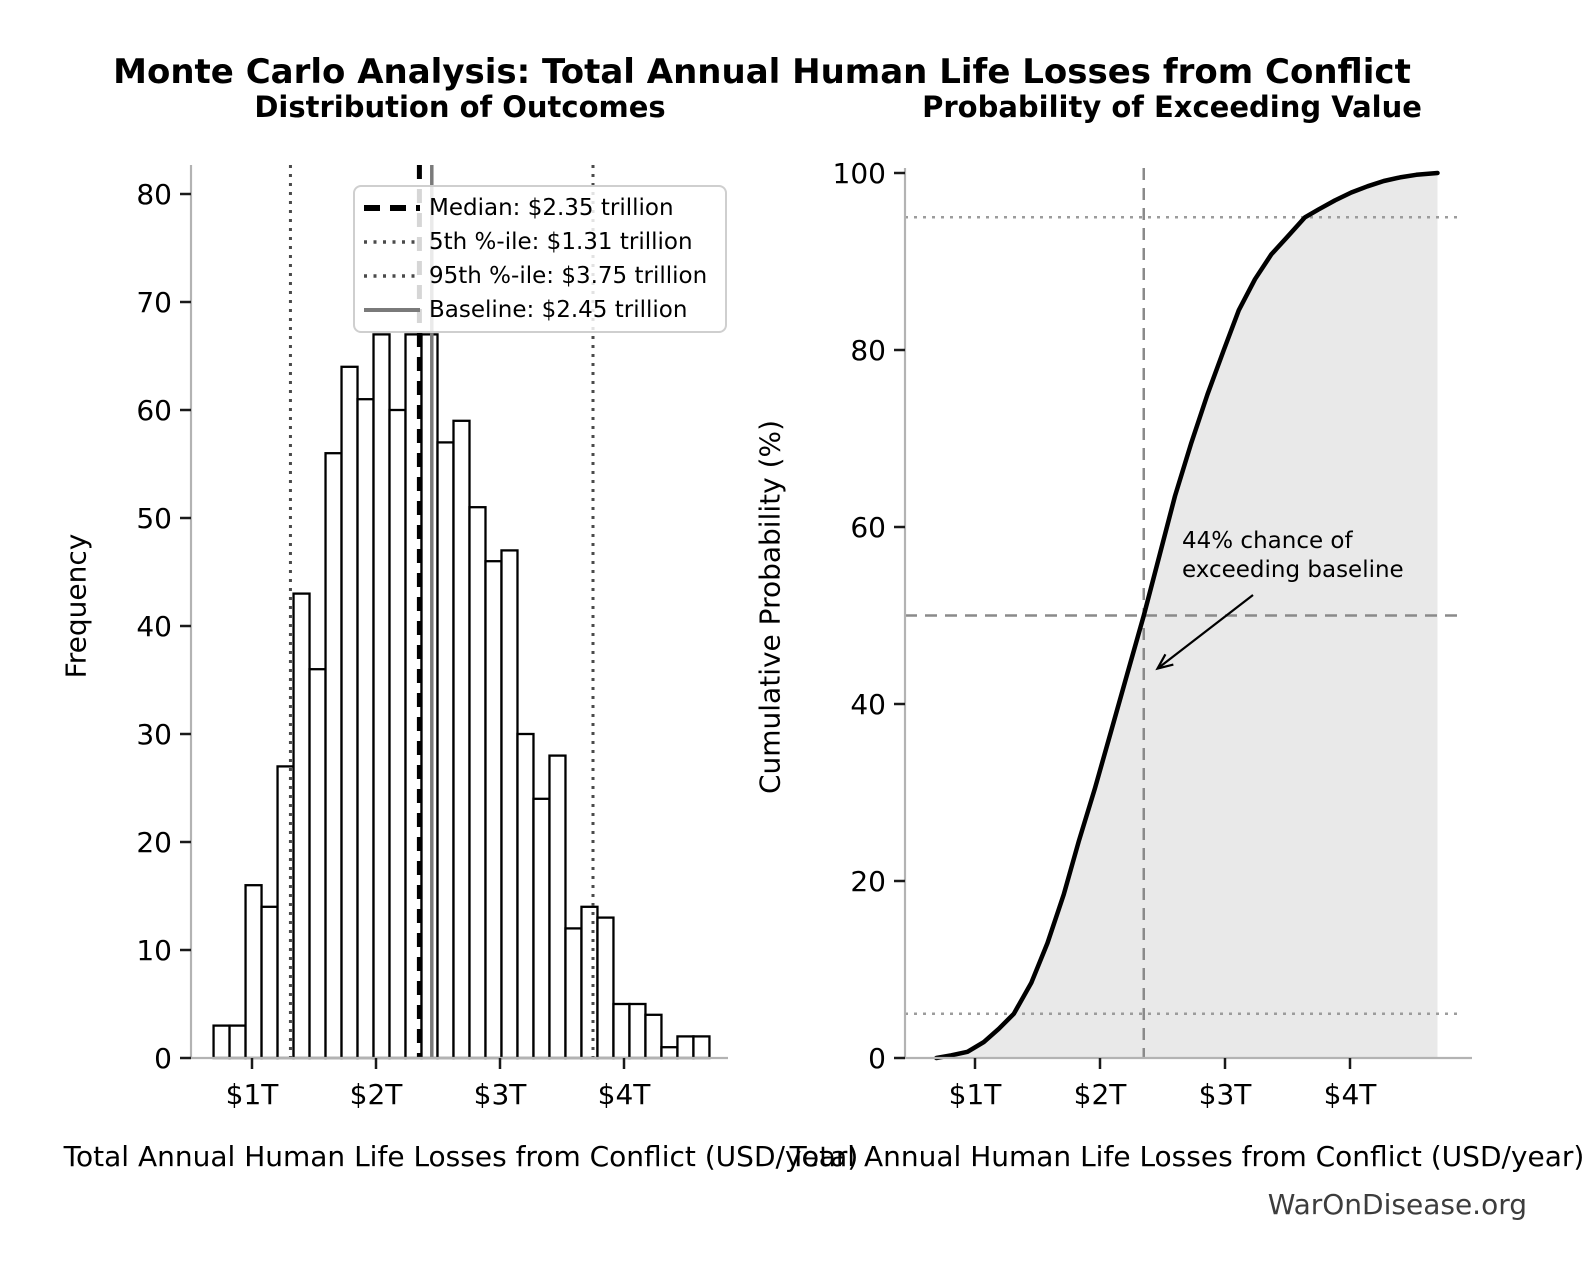  What do you see at coordinates (770, 607) in the screenshot?
I see `cdf-ylabel: Cumulative Probability (%)` at bounding box center [770, 607].